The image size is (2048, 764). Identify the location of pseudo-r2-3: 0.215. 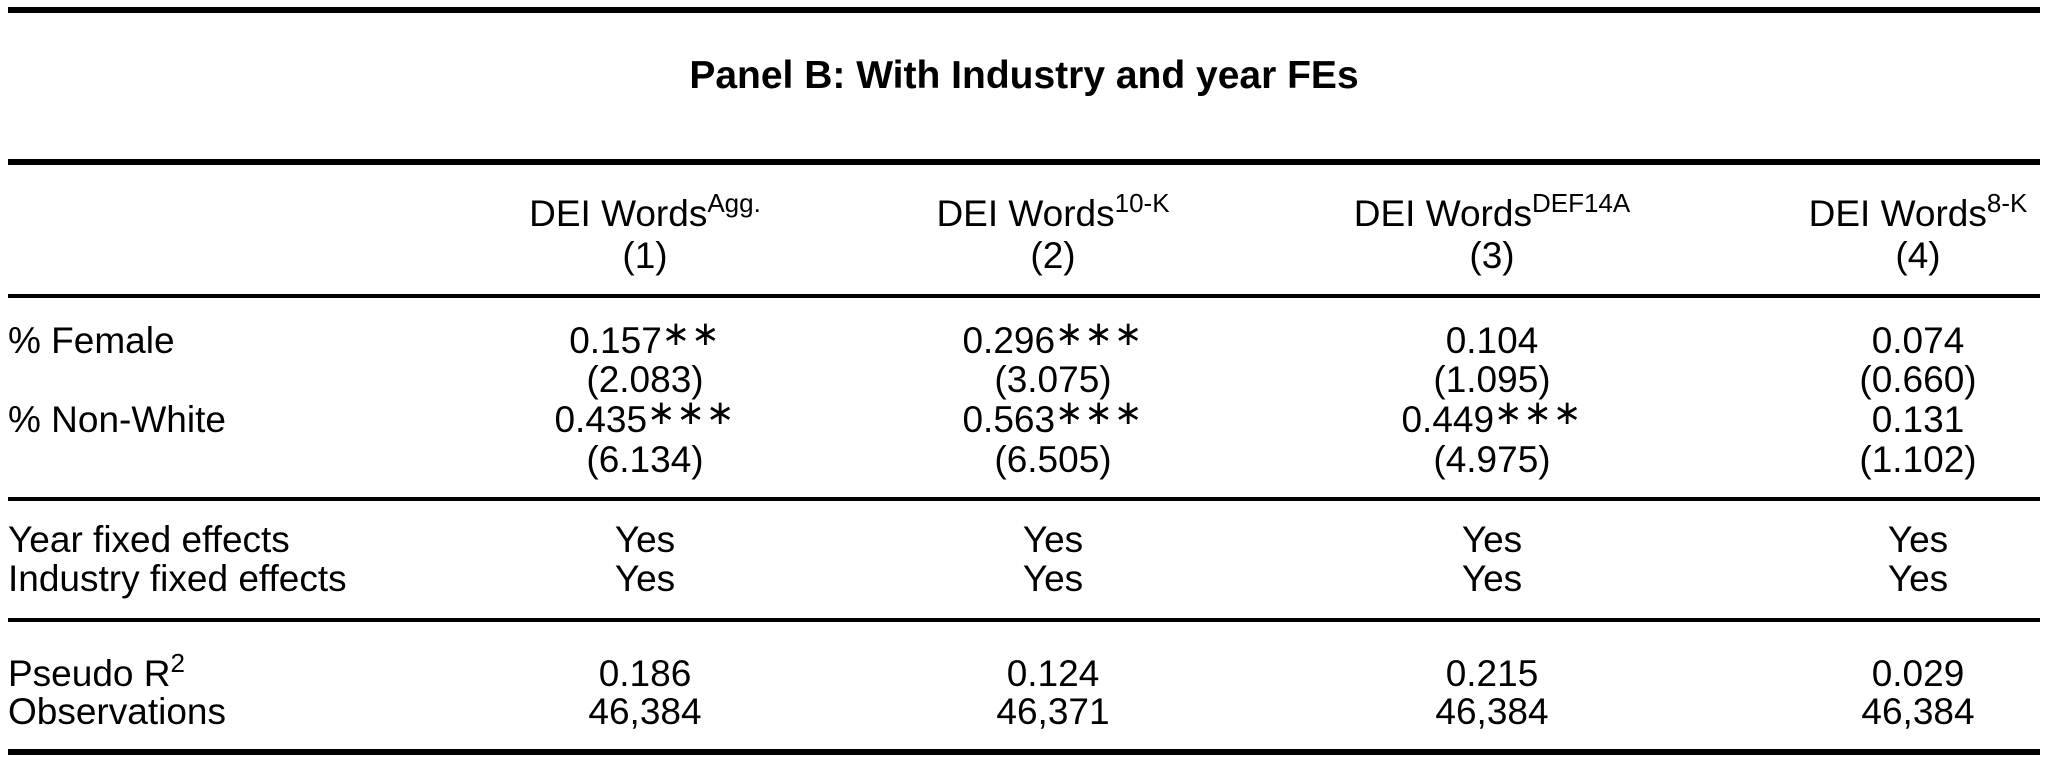
(1492, 673).